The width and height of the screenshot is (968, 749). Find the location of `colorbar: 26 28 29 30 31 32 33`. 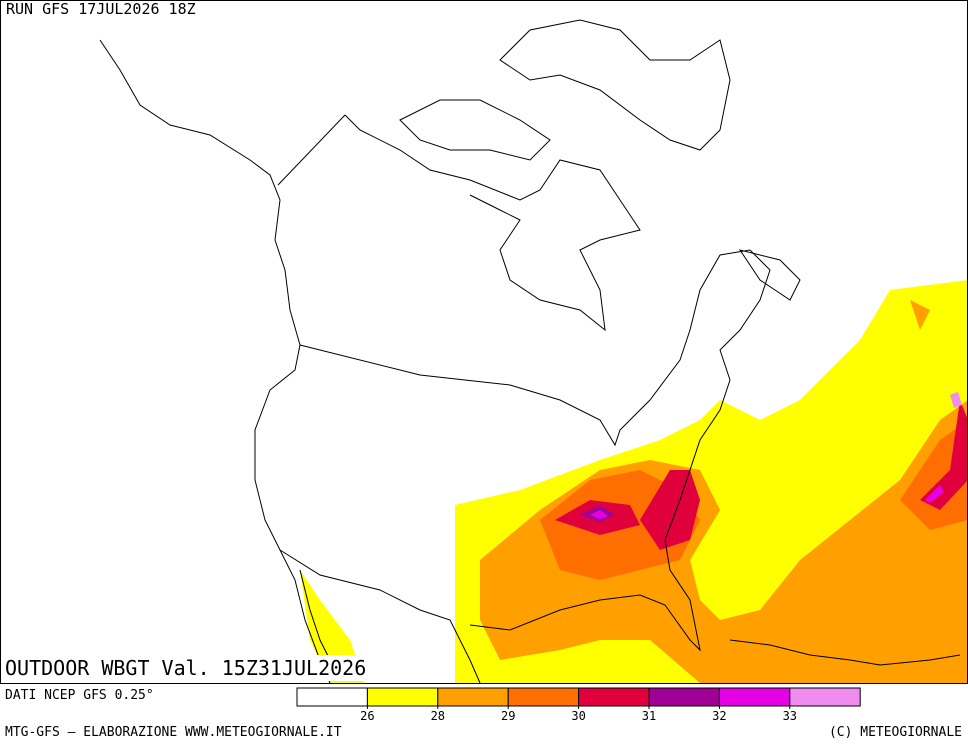

colorbar: 26 28 29 30 31 32 33 is located at coordinates (578, 705).